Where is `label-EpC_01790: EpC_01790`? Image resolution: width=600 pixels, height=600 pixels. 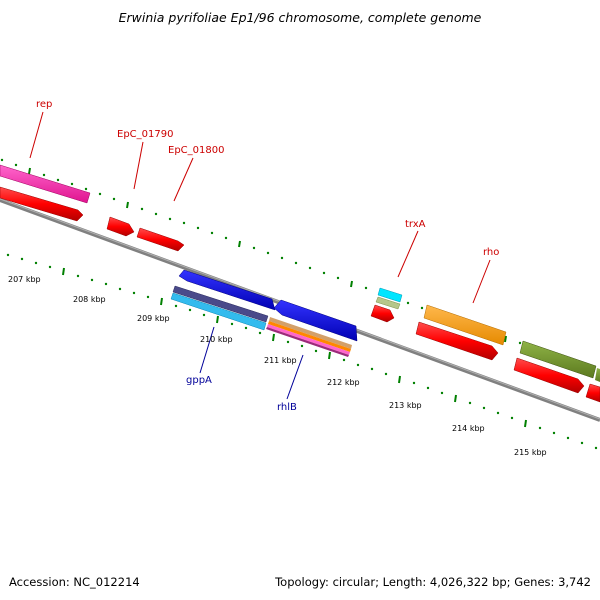 label-EpC_01790: EpC_01790 is located at coordinates (145, 134).